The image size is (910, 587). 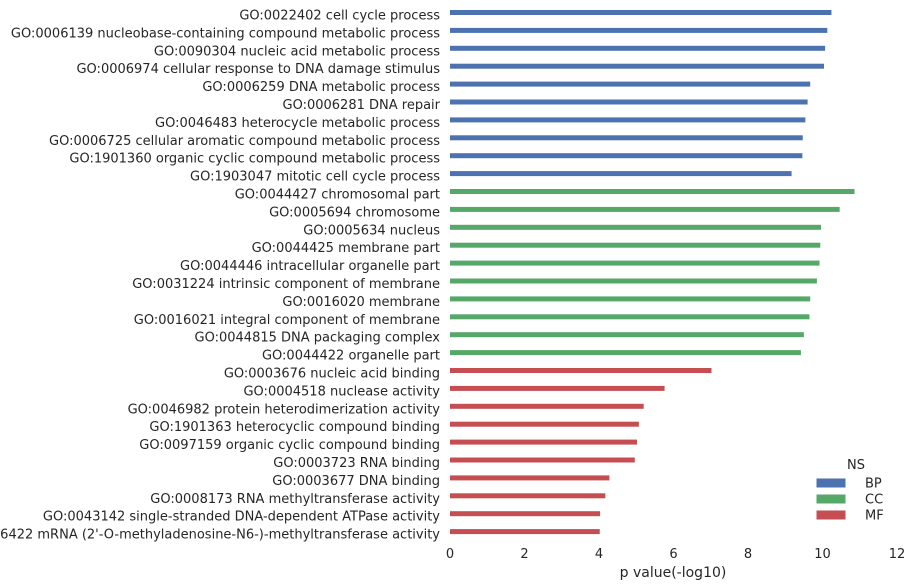 What do you see at coordinates (599, 554) in the screenshot?
I see `x-tick-label: 4` at bounding box center [599, 554].